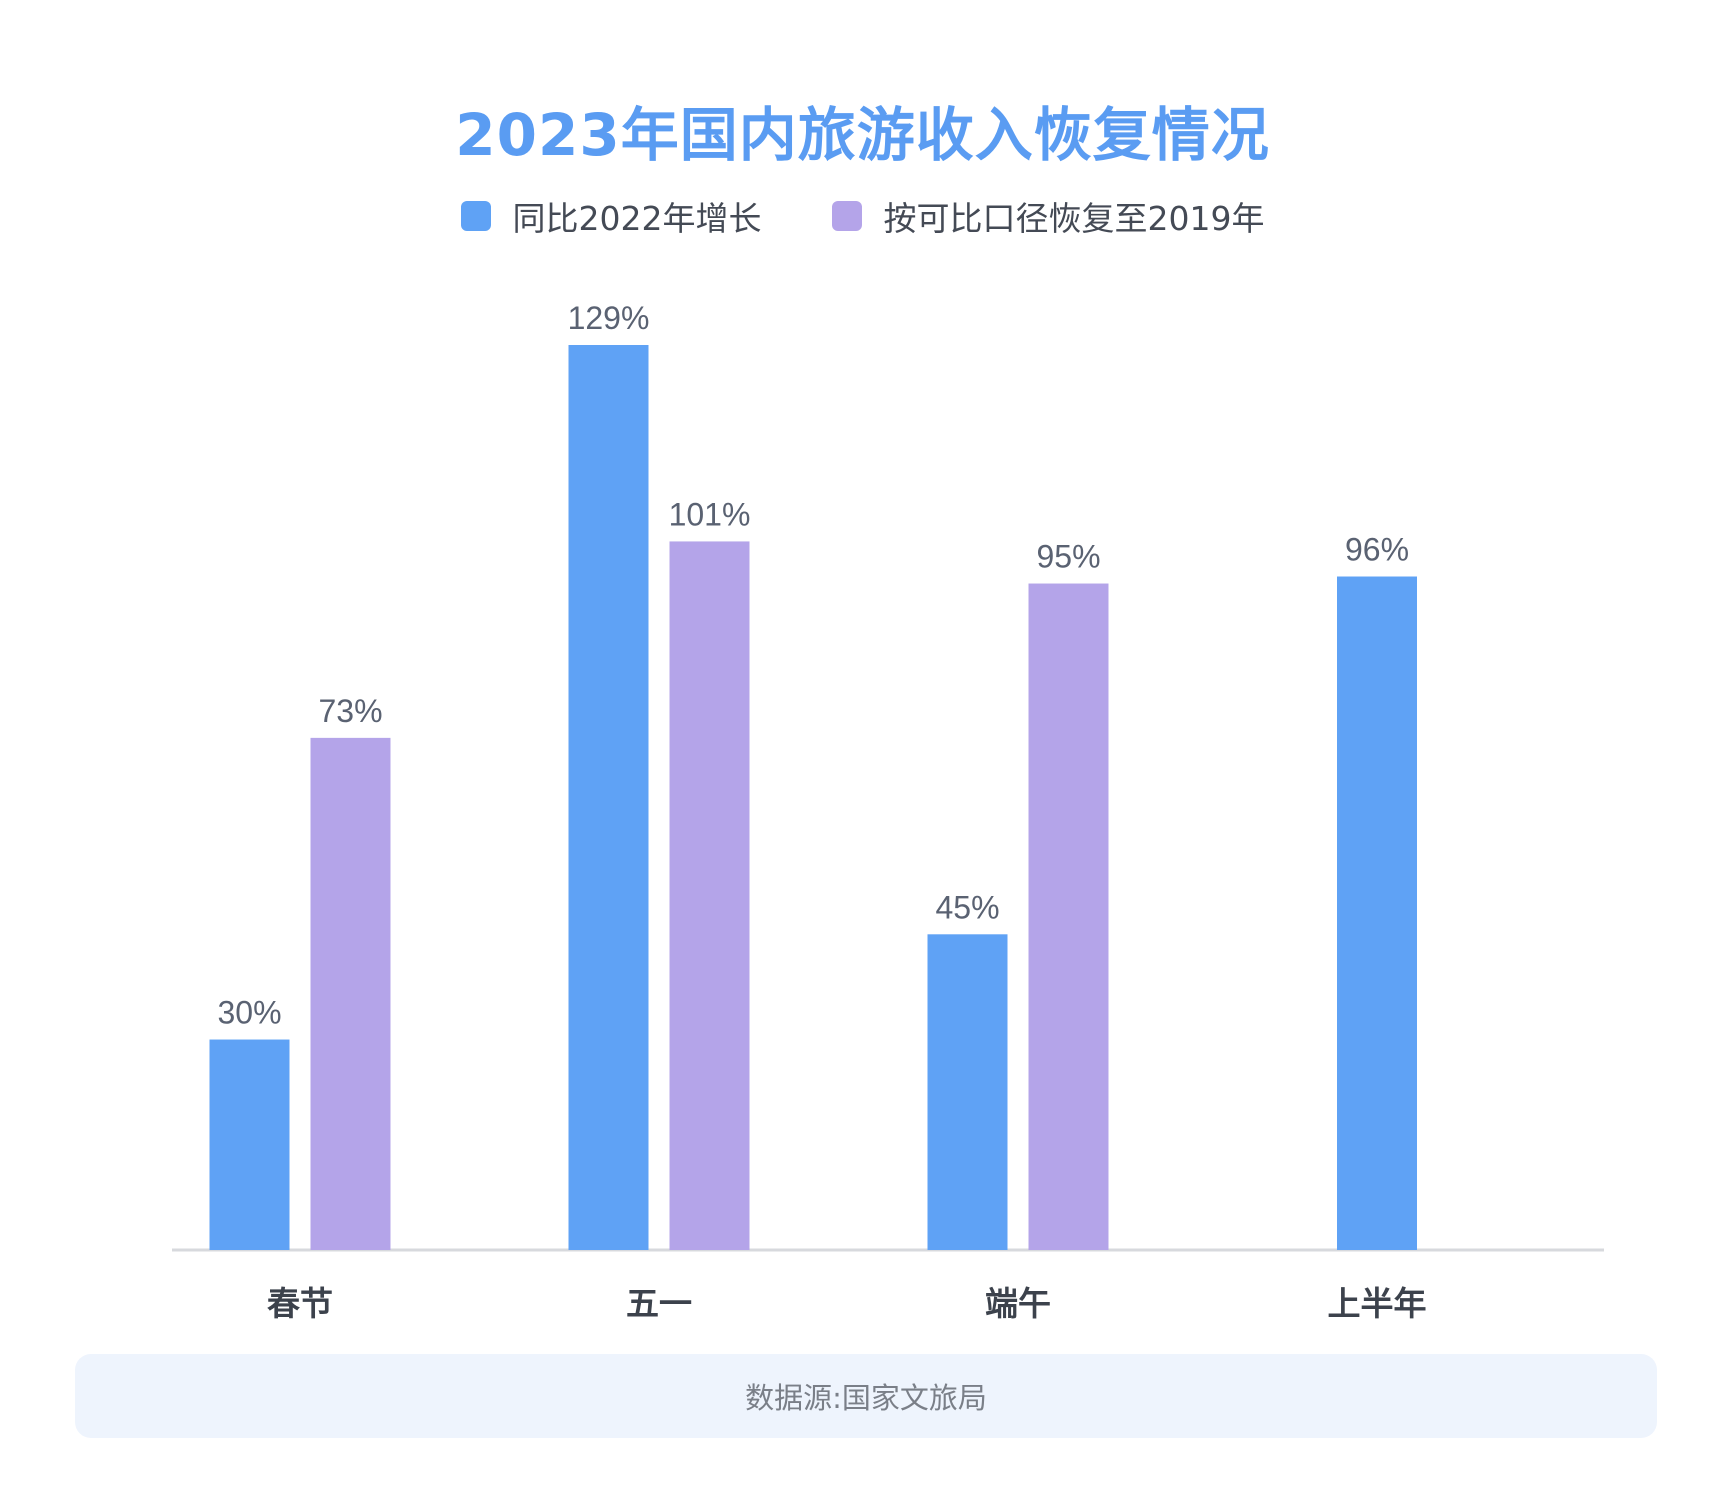 The height and width of the screenshot is (1489, 1725). I want to click on data-label-1-五一: 129%, so click(609, 318).